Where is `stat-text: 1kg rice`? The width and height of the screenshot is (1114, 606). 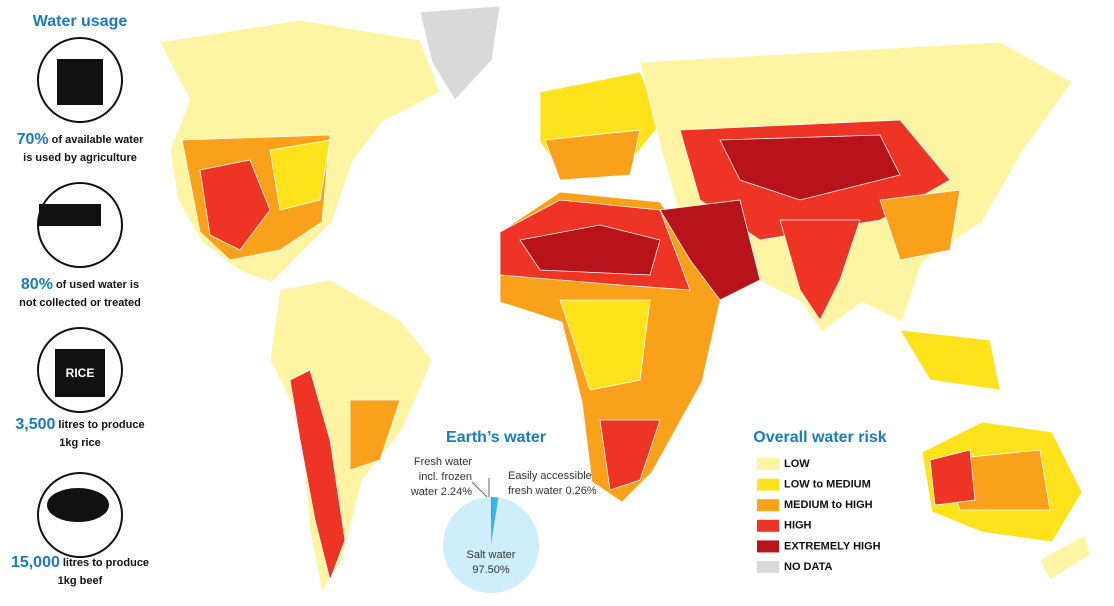 stat-text: 1kg rice is located at coordinates (80, 443).